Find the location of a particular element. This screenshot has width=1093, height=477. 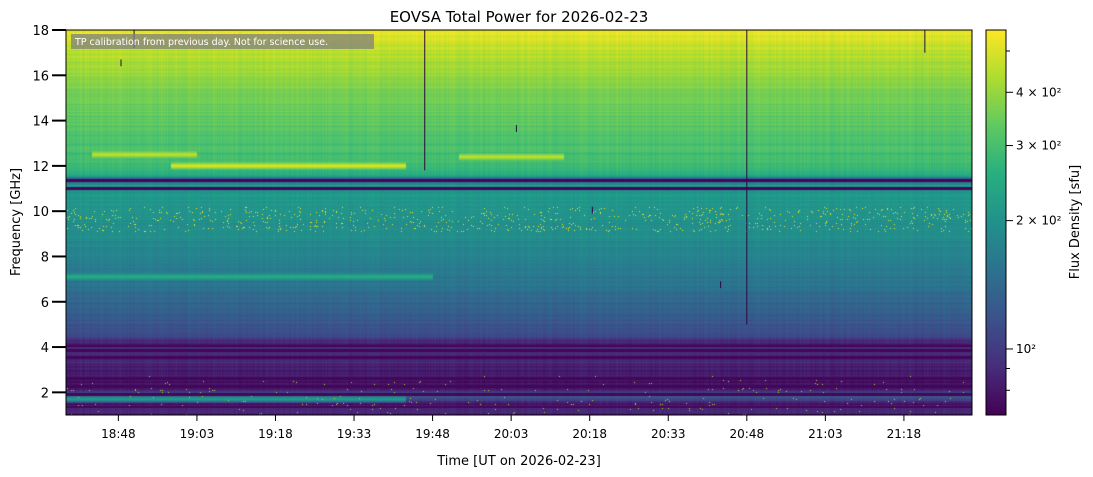

colorbar-label: Flux Density [sfu] is located at coordinates (1075, 222).